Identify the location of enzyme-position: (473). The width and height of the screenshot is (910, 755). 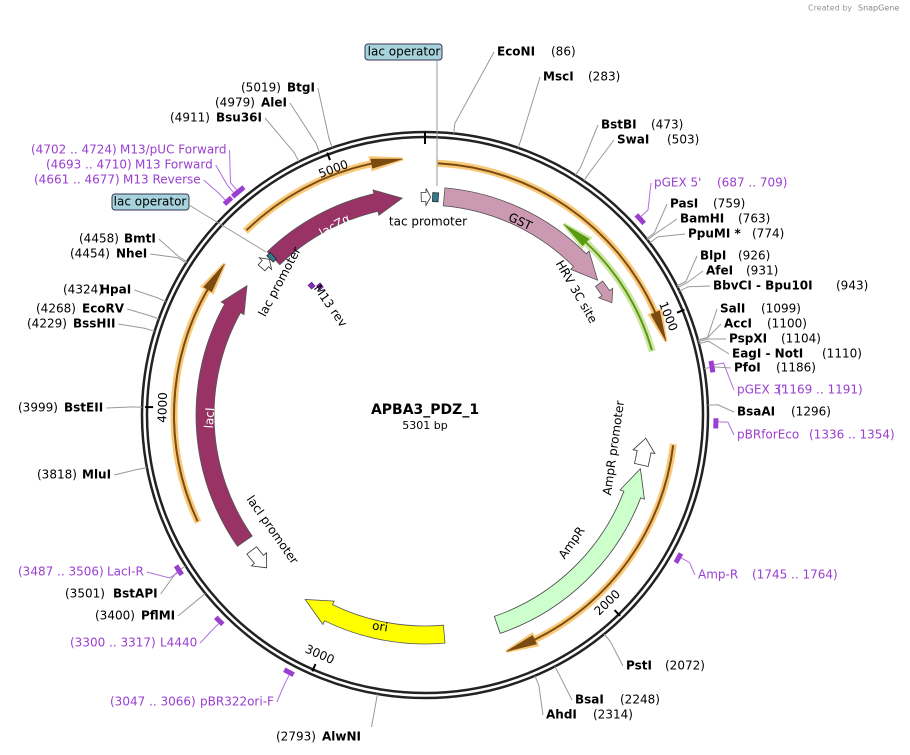
(667, 125).